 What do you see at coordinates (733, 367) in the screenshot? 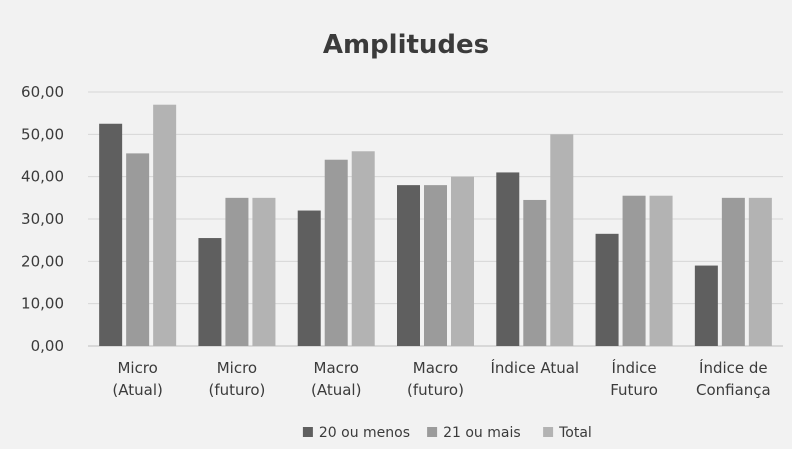
I see `x-category-label: Índice de` at bounding box center [733, 367].